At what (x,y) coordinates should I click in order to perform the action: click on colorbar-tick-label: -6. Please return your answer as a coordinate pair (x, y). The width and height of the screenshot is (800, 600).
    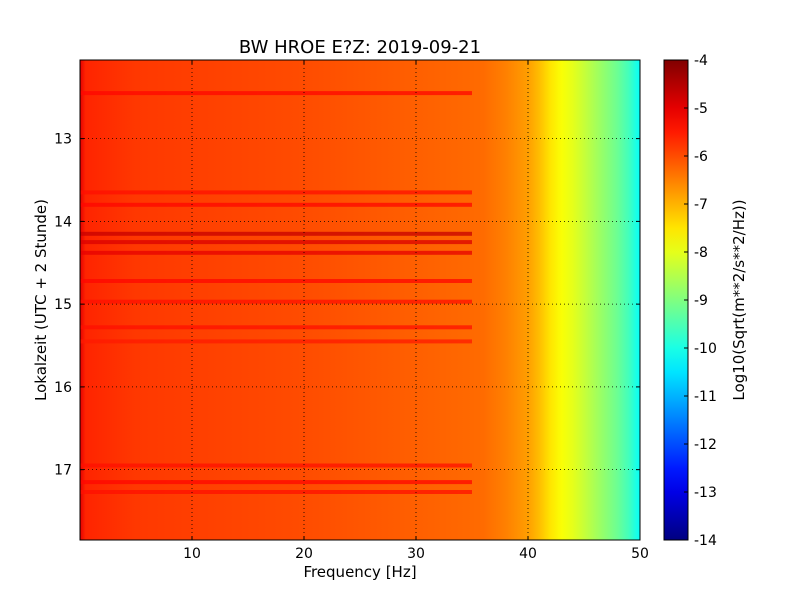
    Looking at the image, I should click on (701, 157).